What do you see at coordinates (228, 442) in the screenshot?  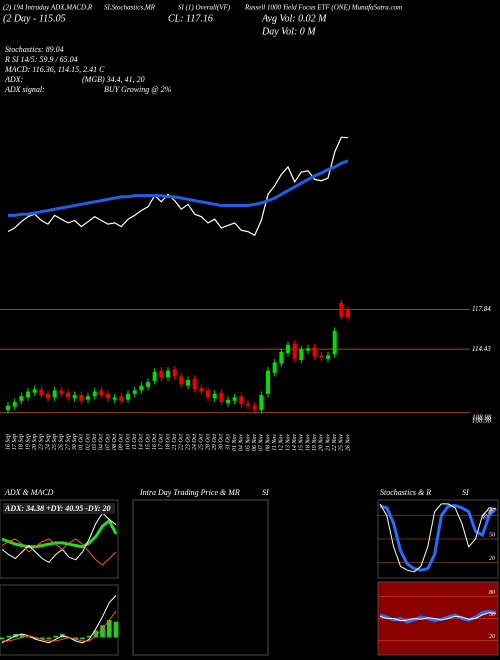 I see `x-tick-label: 31 Oct` at bounding box center [228, 442].